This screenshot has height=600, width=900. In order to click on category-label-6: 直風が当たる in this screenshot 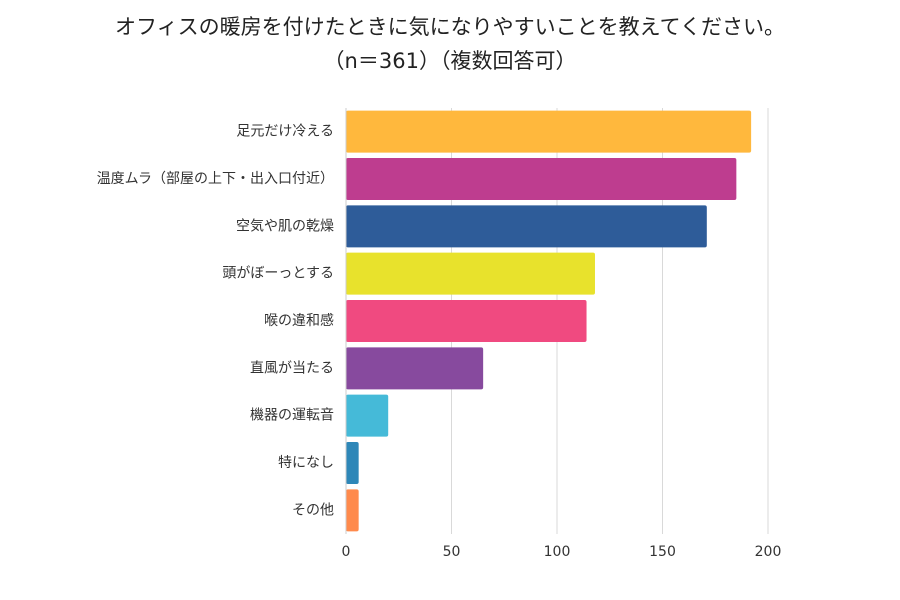, I will do `click(292, 367)`.